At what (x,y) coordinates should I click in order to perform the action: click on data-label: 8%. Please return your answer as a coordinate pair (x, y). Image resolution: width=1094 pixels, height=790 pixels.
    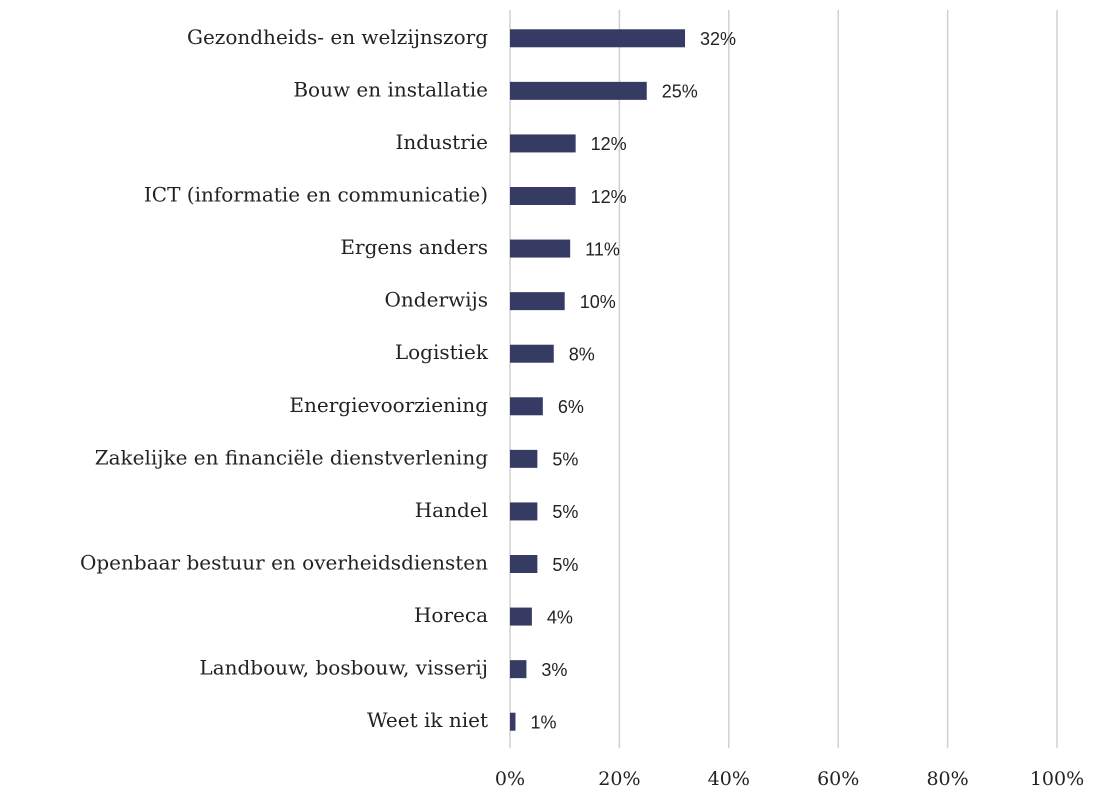
    Looking at the image, I should click on (582, 354).